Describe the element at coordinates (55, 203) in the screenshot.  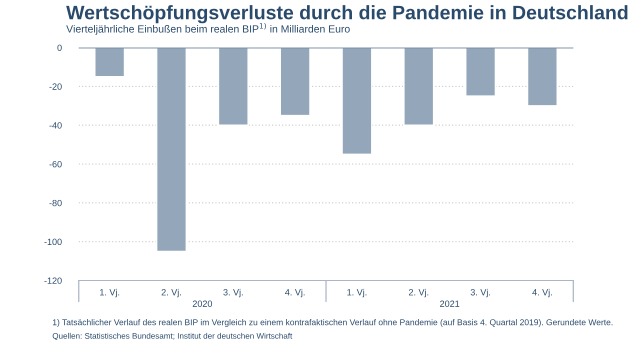
I see `y-tick-label: -80` at that location.